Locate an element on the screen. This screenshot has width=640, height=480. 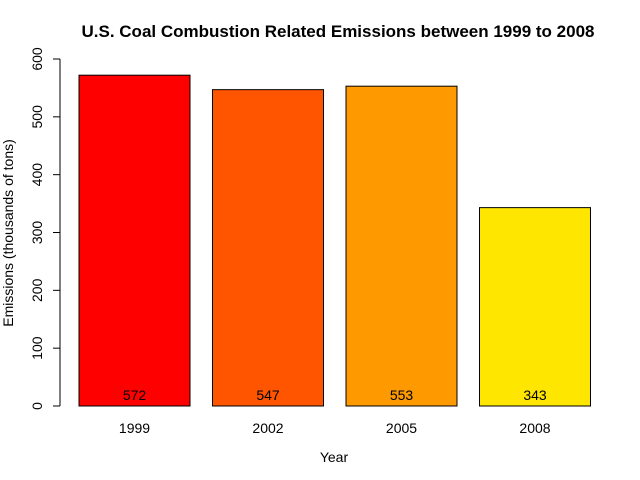
y-tick-label: 500 is located at coordinates (37, 117).